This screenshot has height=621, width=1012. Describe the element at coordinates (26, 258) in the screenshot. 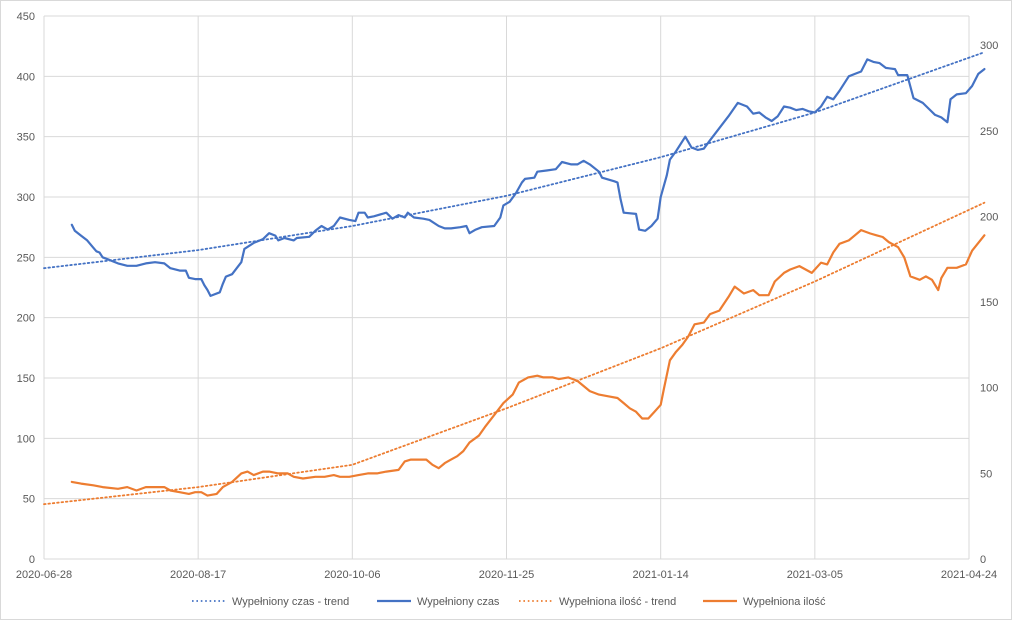

I see `y-left-tick-label: 250` at that location.